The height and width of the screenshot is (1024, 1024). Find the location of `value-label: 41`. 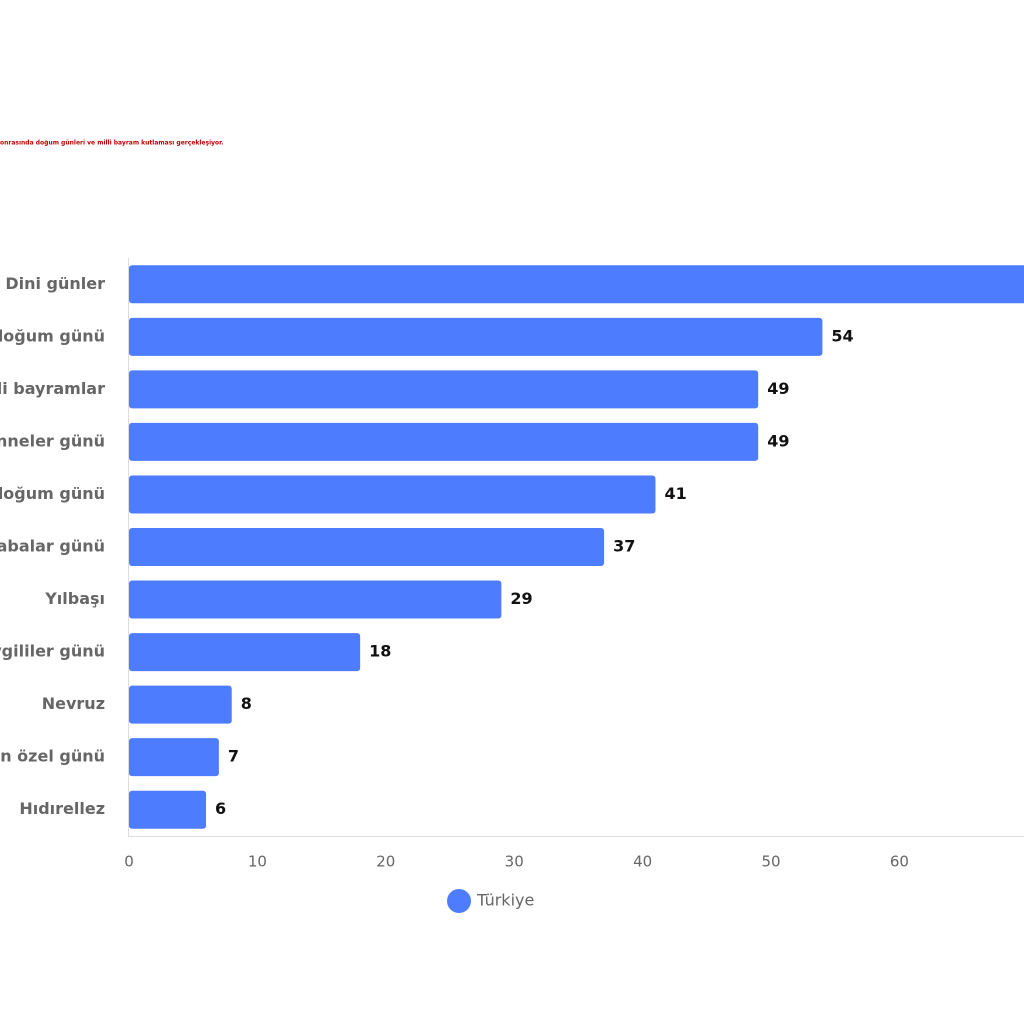

value-label: 41 is located at coordinates (675, 493).